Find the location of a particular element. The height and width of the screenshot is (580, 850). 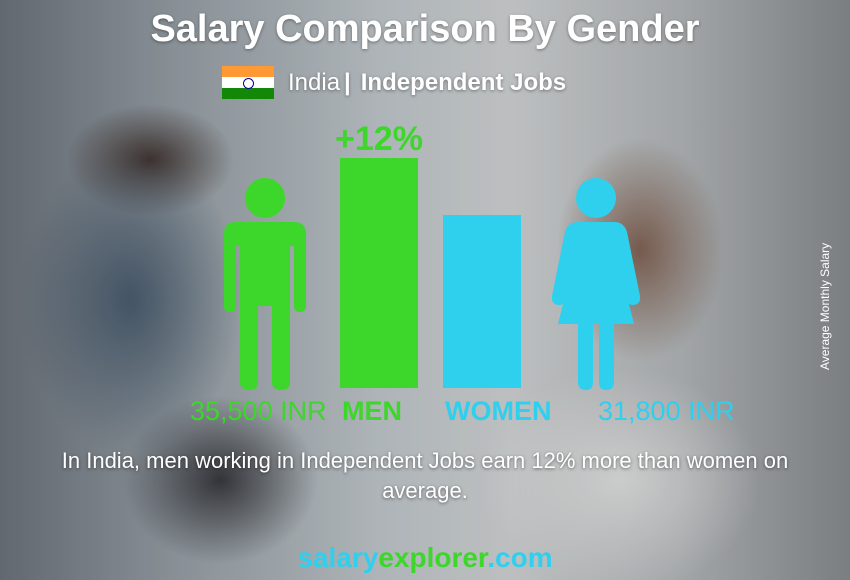

brand-part-salary: salary is located at coordinates (338, 557).